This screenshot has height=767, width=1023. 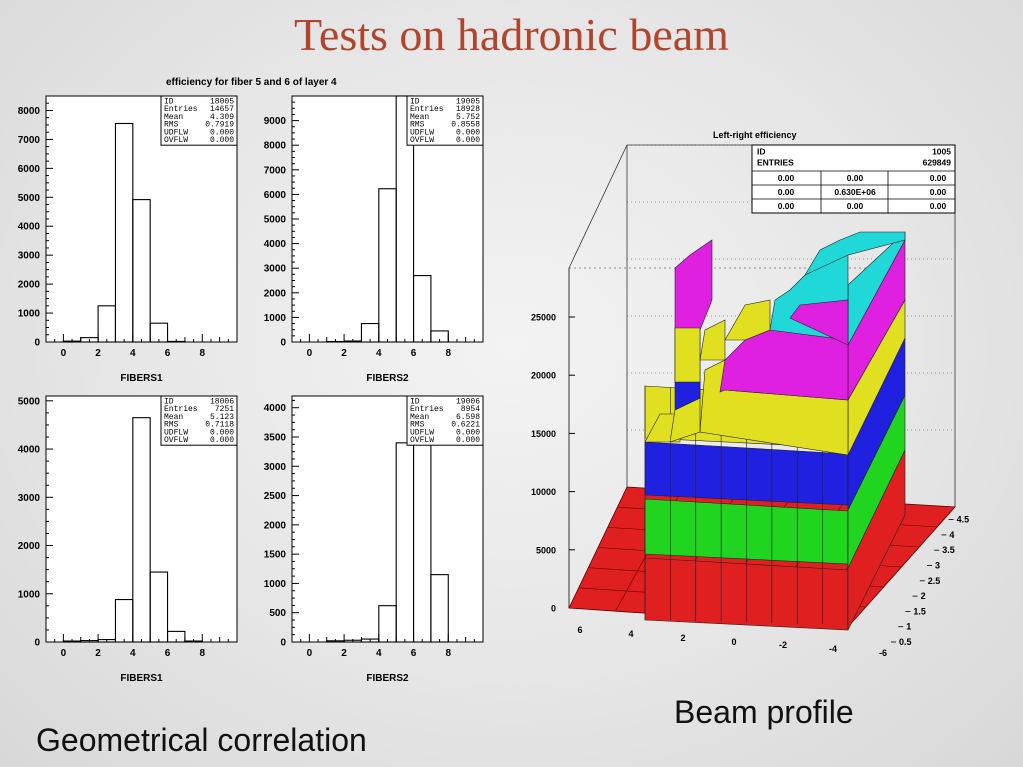 I want to click on stats-value: 0.6221, so click(x=465, y=425).